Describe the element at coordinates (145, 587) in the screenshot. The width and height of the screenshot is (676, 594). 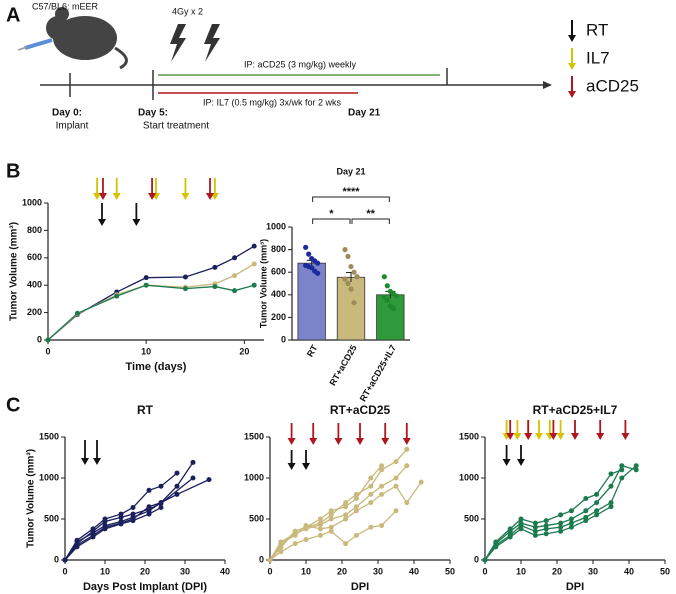
I see `x-axis-label: Days Post Implant (DPI)` at that location.